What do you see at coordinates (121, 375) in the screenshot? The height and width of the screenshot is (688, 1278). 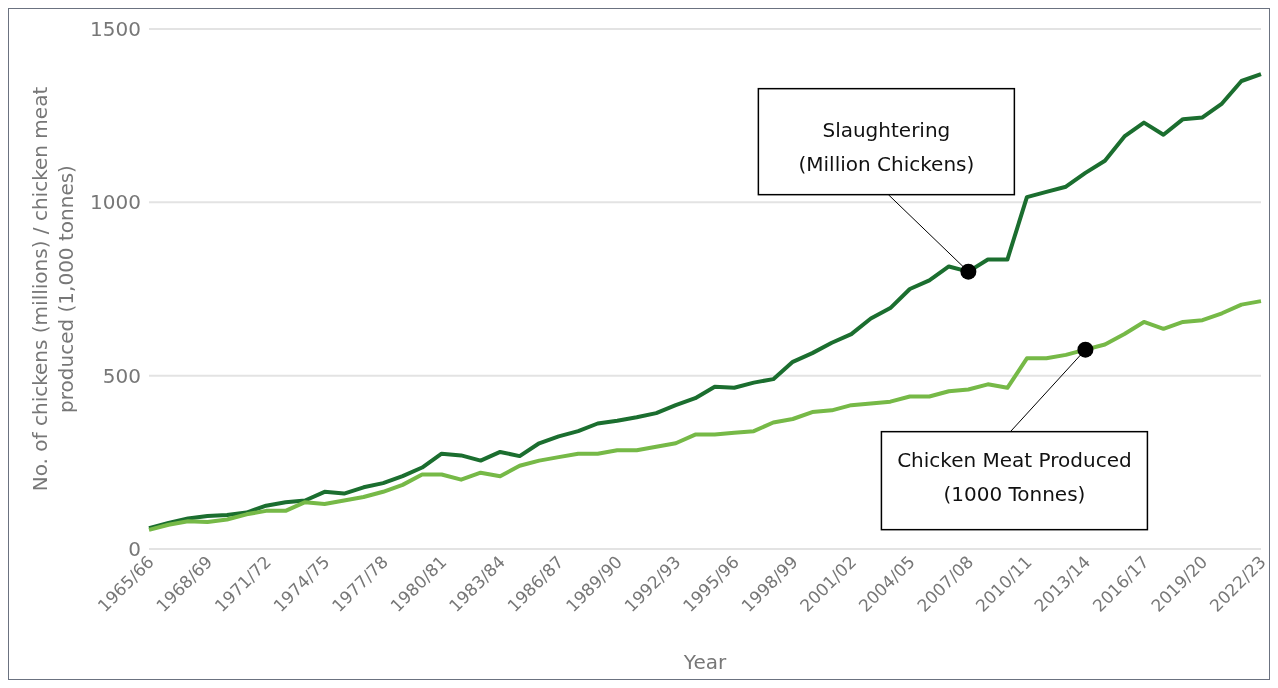 I see `y-tick-label: 500` at bounding box center [121, 375].